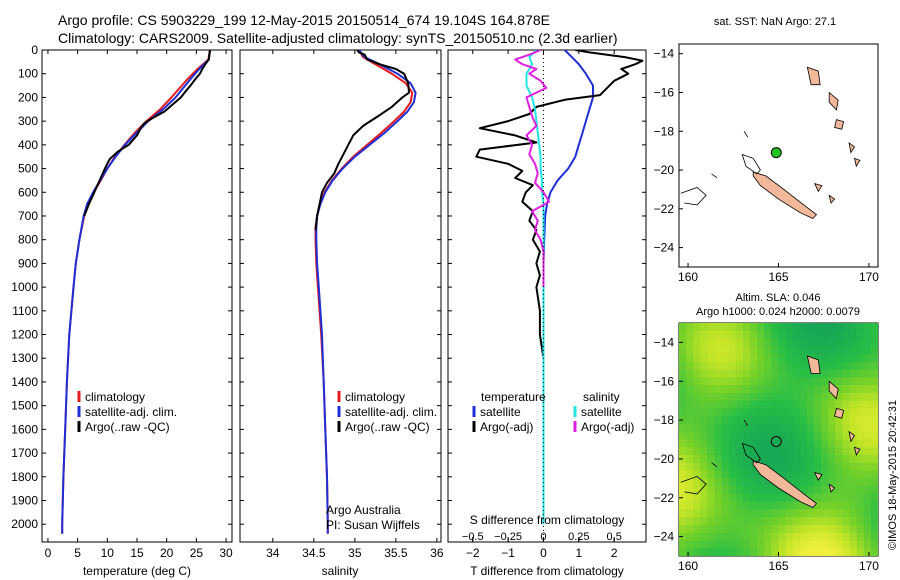  What do you see at coordinates (664, 498) in the screenshot?
I see `map-y-tick-label: −22` at bounding box center [664, 498].